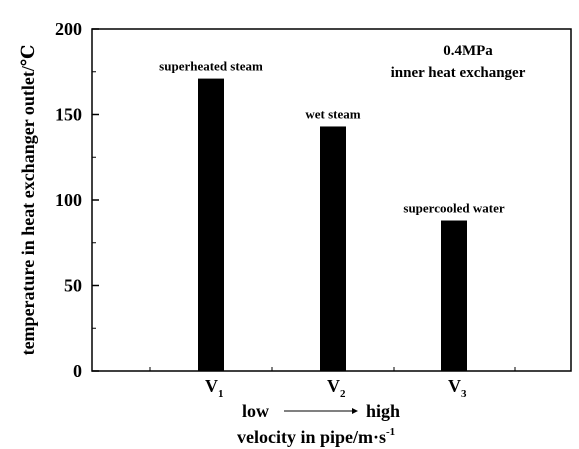  I want to click on x-axis-title-main: velocity in pipe/m·s, so click(311, 437).